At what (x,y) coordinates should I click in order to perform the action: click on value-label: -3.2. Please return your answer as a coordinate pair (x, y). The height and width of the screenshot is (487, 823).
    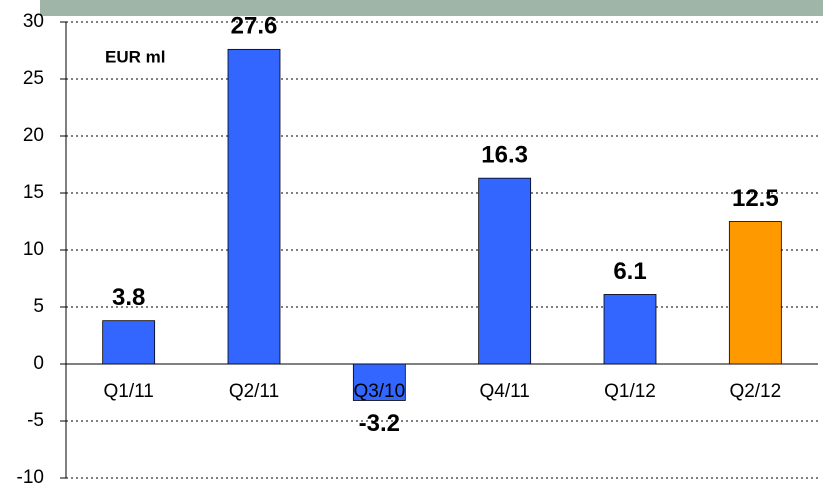
    Looking at the image, I should click on (379, 423).